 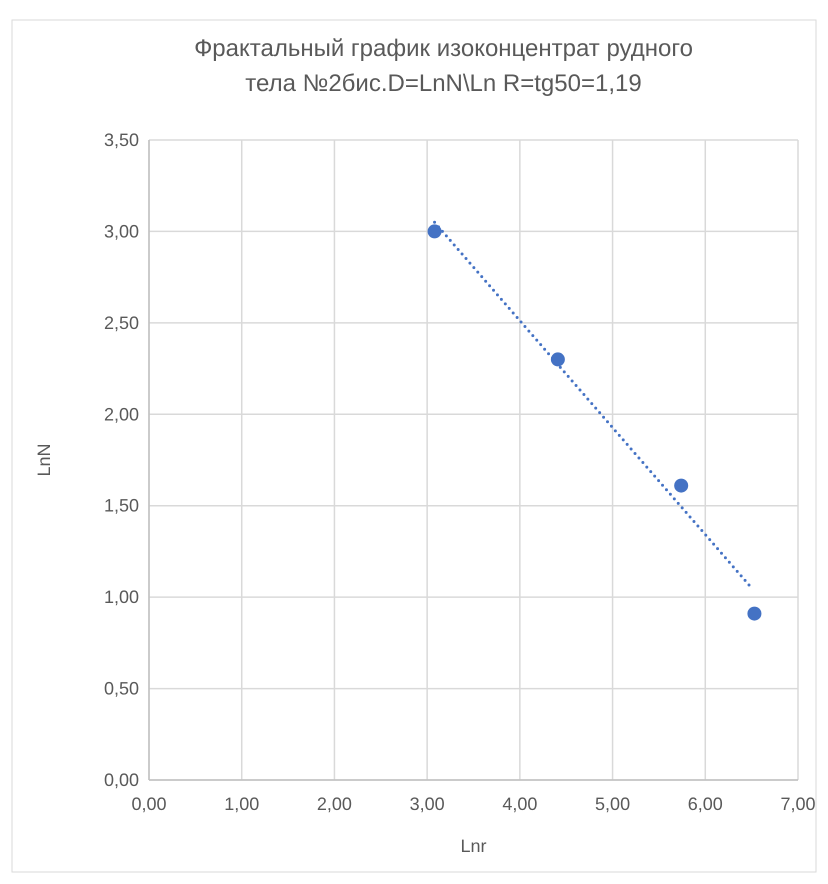 I want to click on y-axis-title: LnN, so click(x=44, y=460).